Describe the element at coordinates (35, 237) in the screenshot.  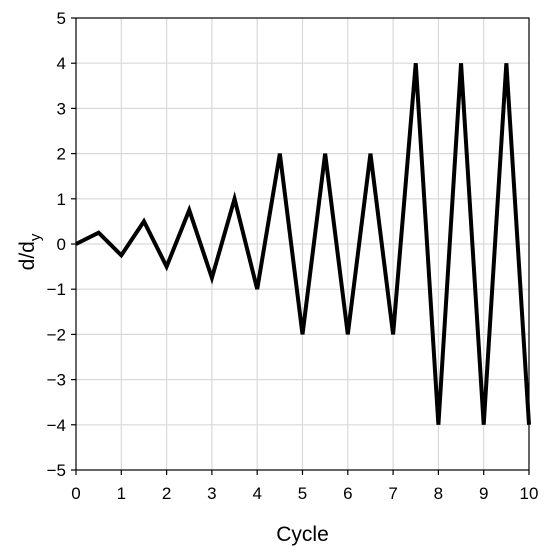
I see `y-axis-title-subscript: y` at that location.